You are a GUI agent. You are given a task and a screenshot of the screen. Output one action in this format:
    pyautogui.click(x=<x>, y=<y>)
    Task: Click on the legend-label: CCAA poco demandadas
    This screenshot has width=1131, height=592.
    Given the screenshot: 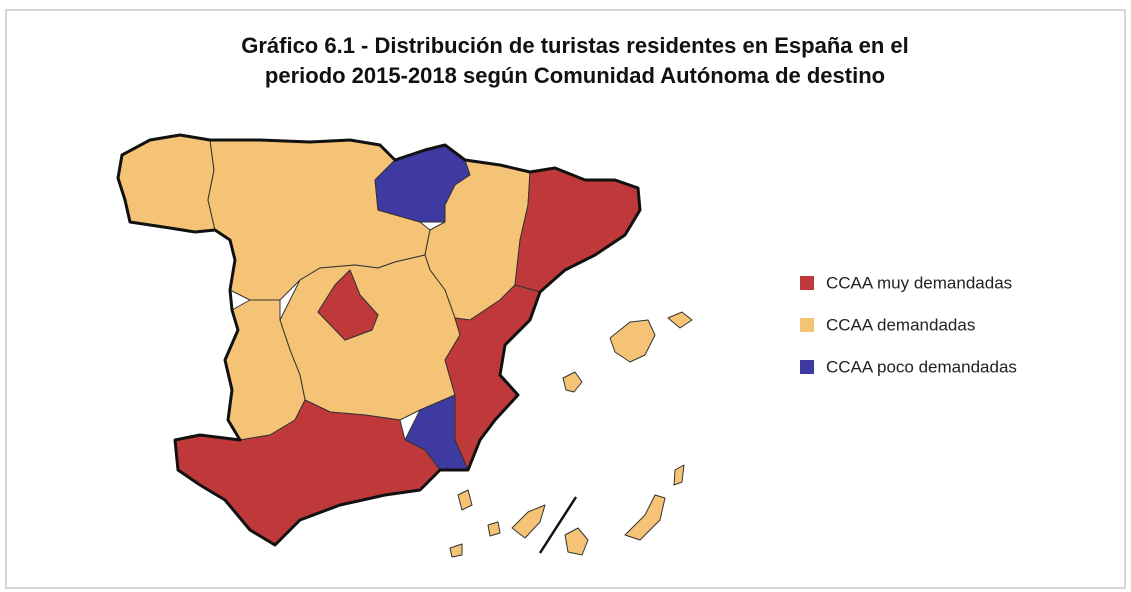 What is the action you would take?
    pyautogui.click(x=921, y=366)
    